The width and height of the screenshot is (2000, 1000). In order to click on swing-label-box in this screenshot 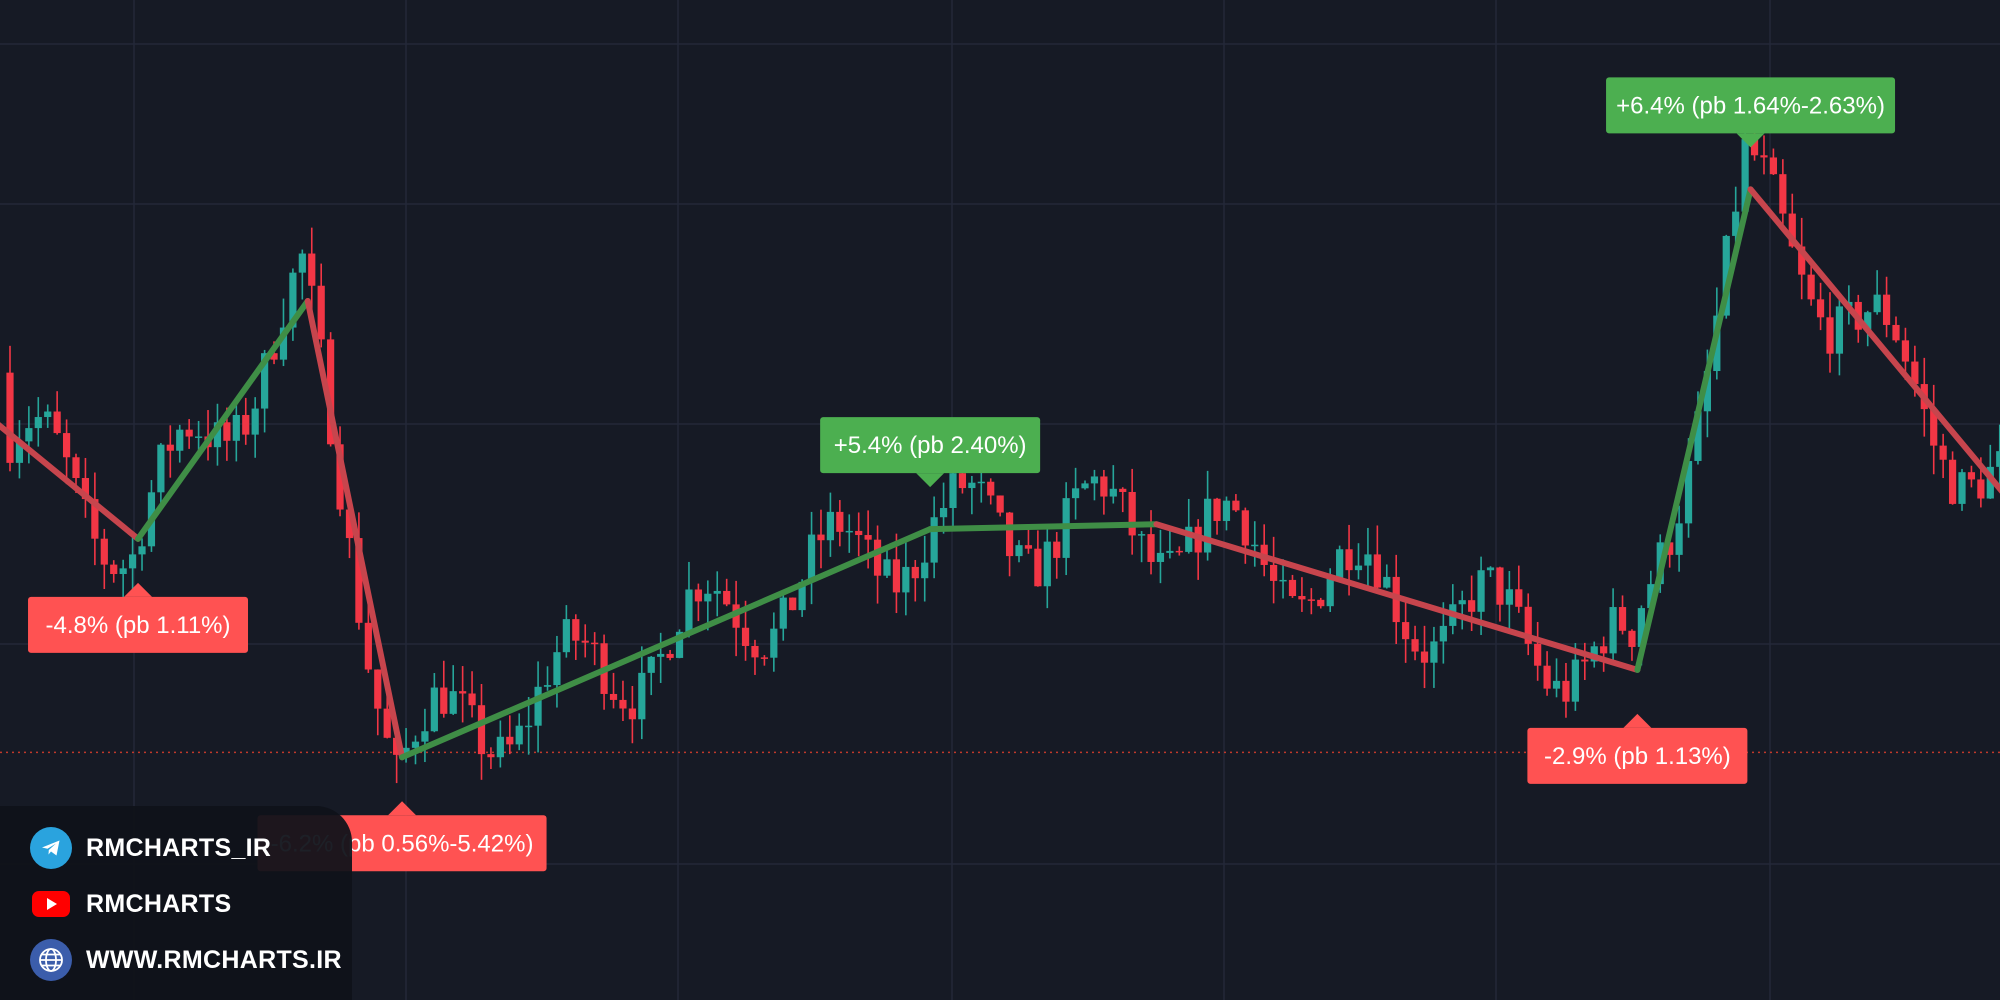, I will do `click(1637, 755)`.